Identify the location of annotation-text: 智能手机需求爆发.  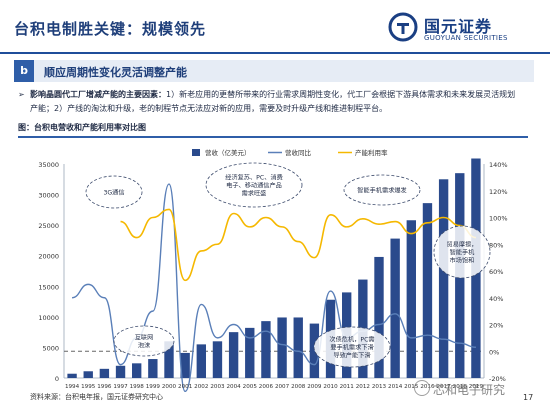
(382, 191).